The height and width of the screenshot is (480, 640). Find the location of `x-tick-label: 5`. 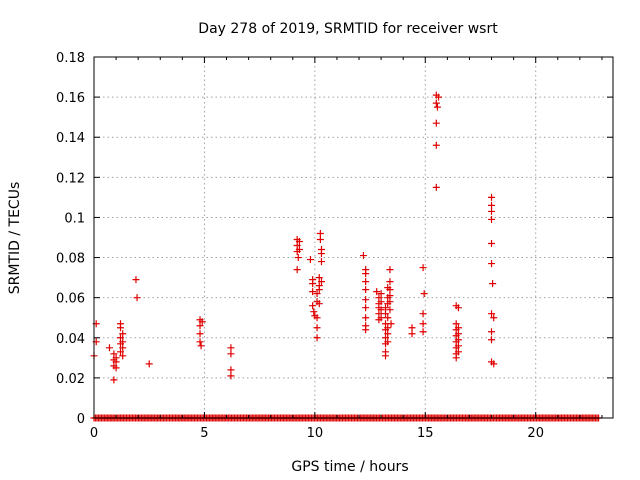

x-tick-label: 5 is located at coordinates (204, 433).